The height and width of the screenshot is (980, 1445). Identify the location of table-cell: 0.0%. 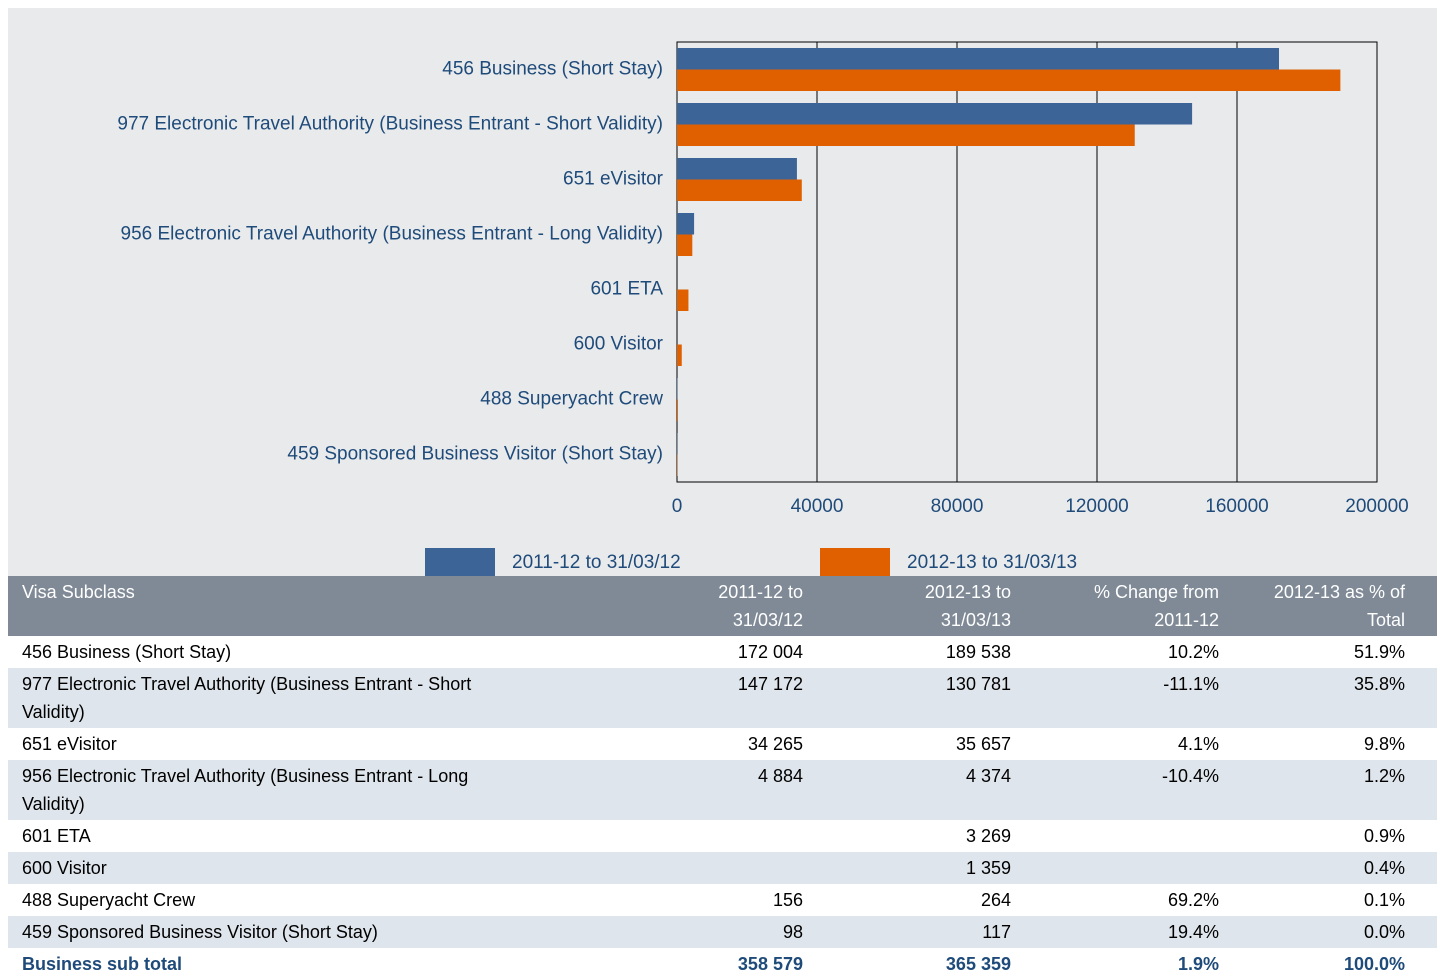
(1334, 932).